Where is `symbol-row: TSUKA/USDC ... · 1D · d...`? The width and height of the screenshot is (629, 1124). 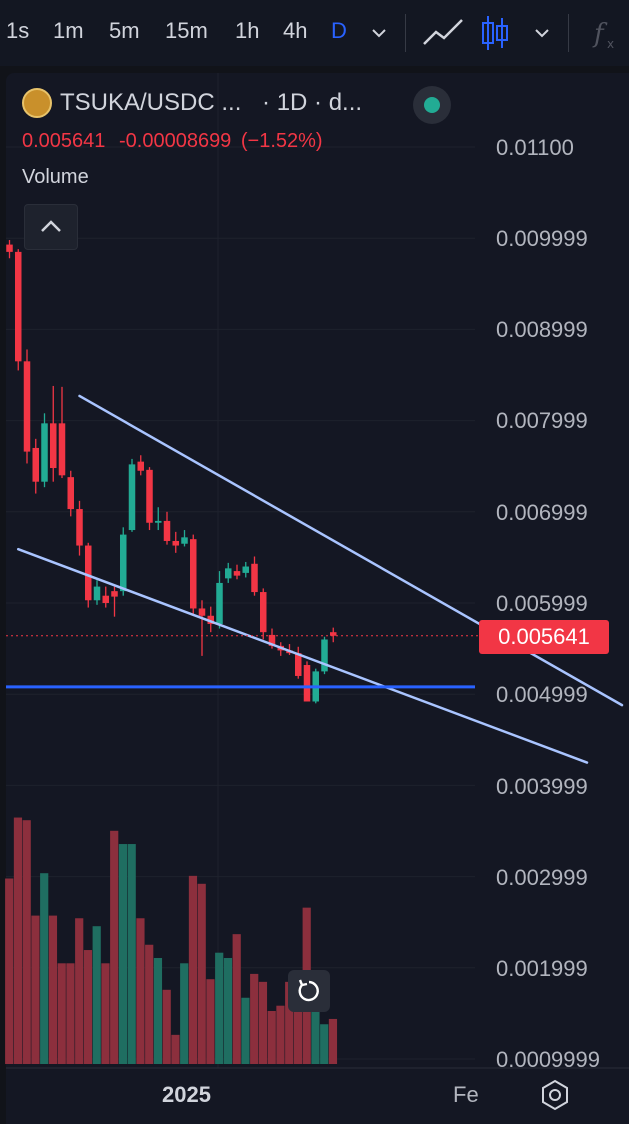 symbol-row: TSUKA/USDC ... · 1D · d... is located at coordinates (192, 103).